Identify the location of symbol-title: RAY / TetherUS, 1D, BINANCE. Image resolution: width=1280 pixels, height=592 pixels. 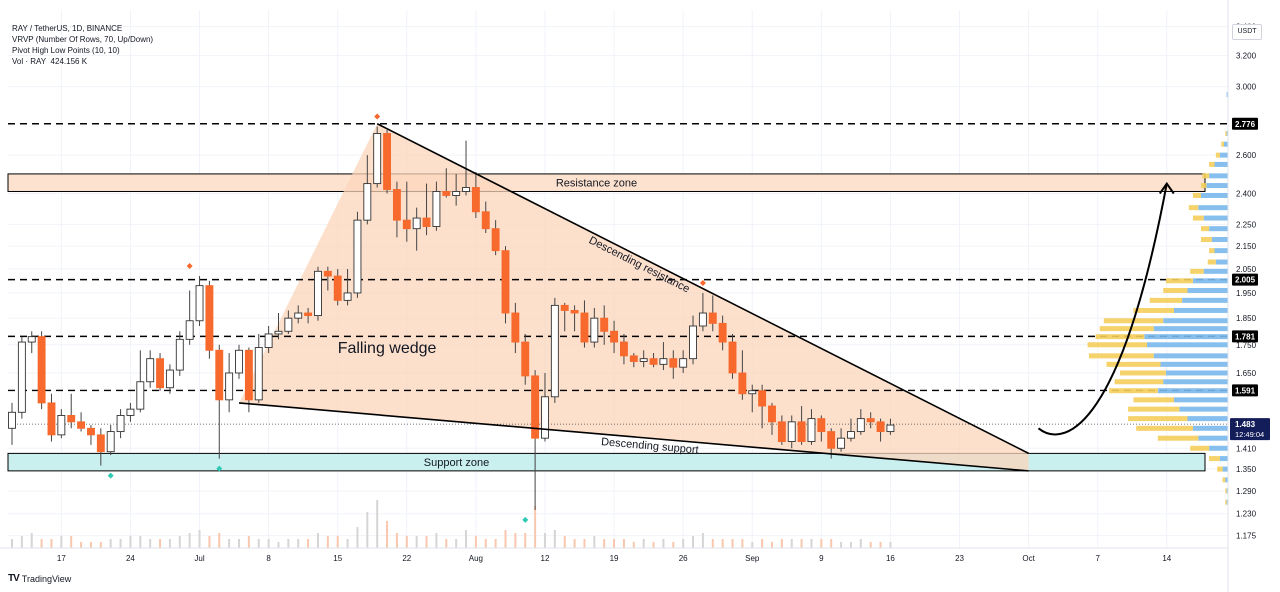
(67, 28).